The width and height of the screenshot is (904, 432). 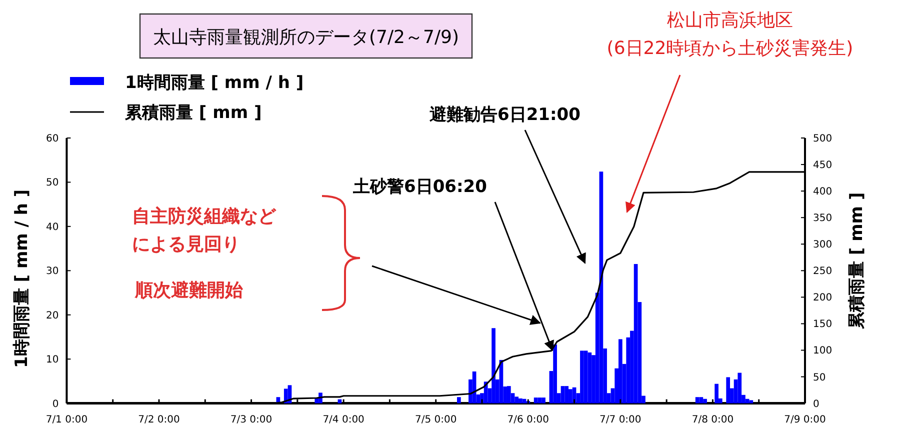 What do you see at coordinates (822, 272) in the screenshot?
I see `y2-tick-label: 250` at bounding box center [822, 272].